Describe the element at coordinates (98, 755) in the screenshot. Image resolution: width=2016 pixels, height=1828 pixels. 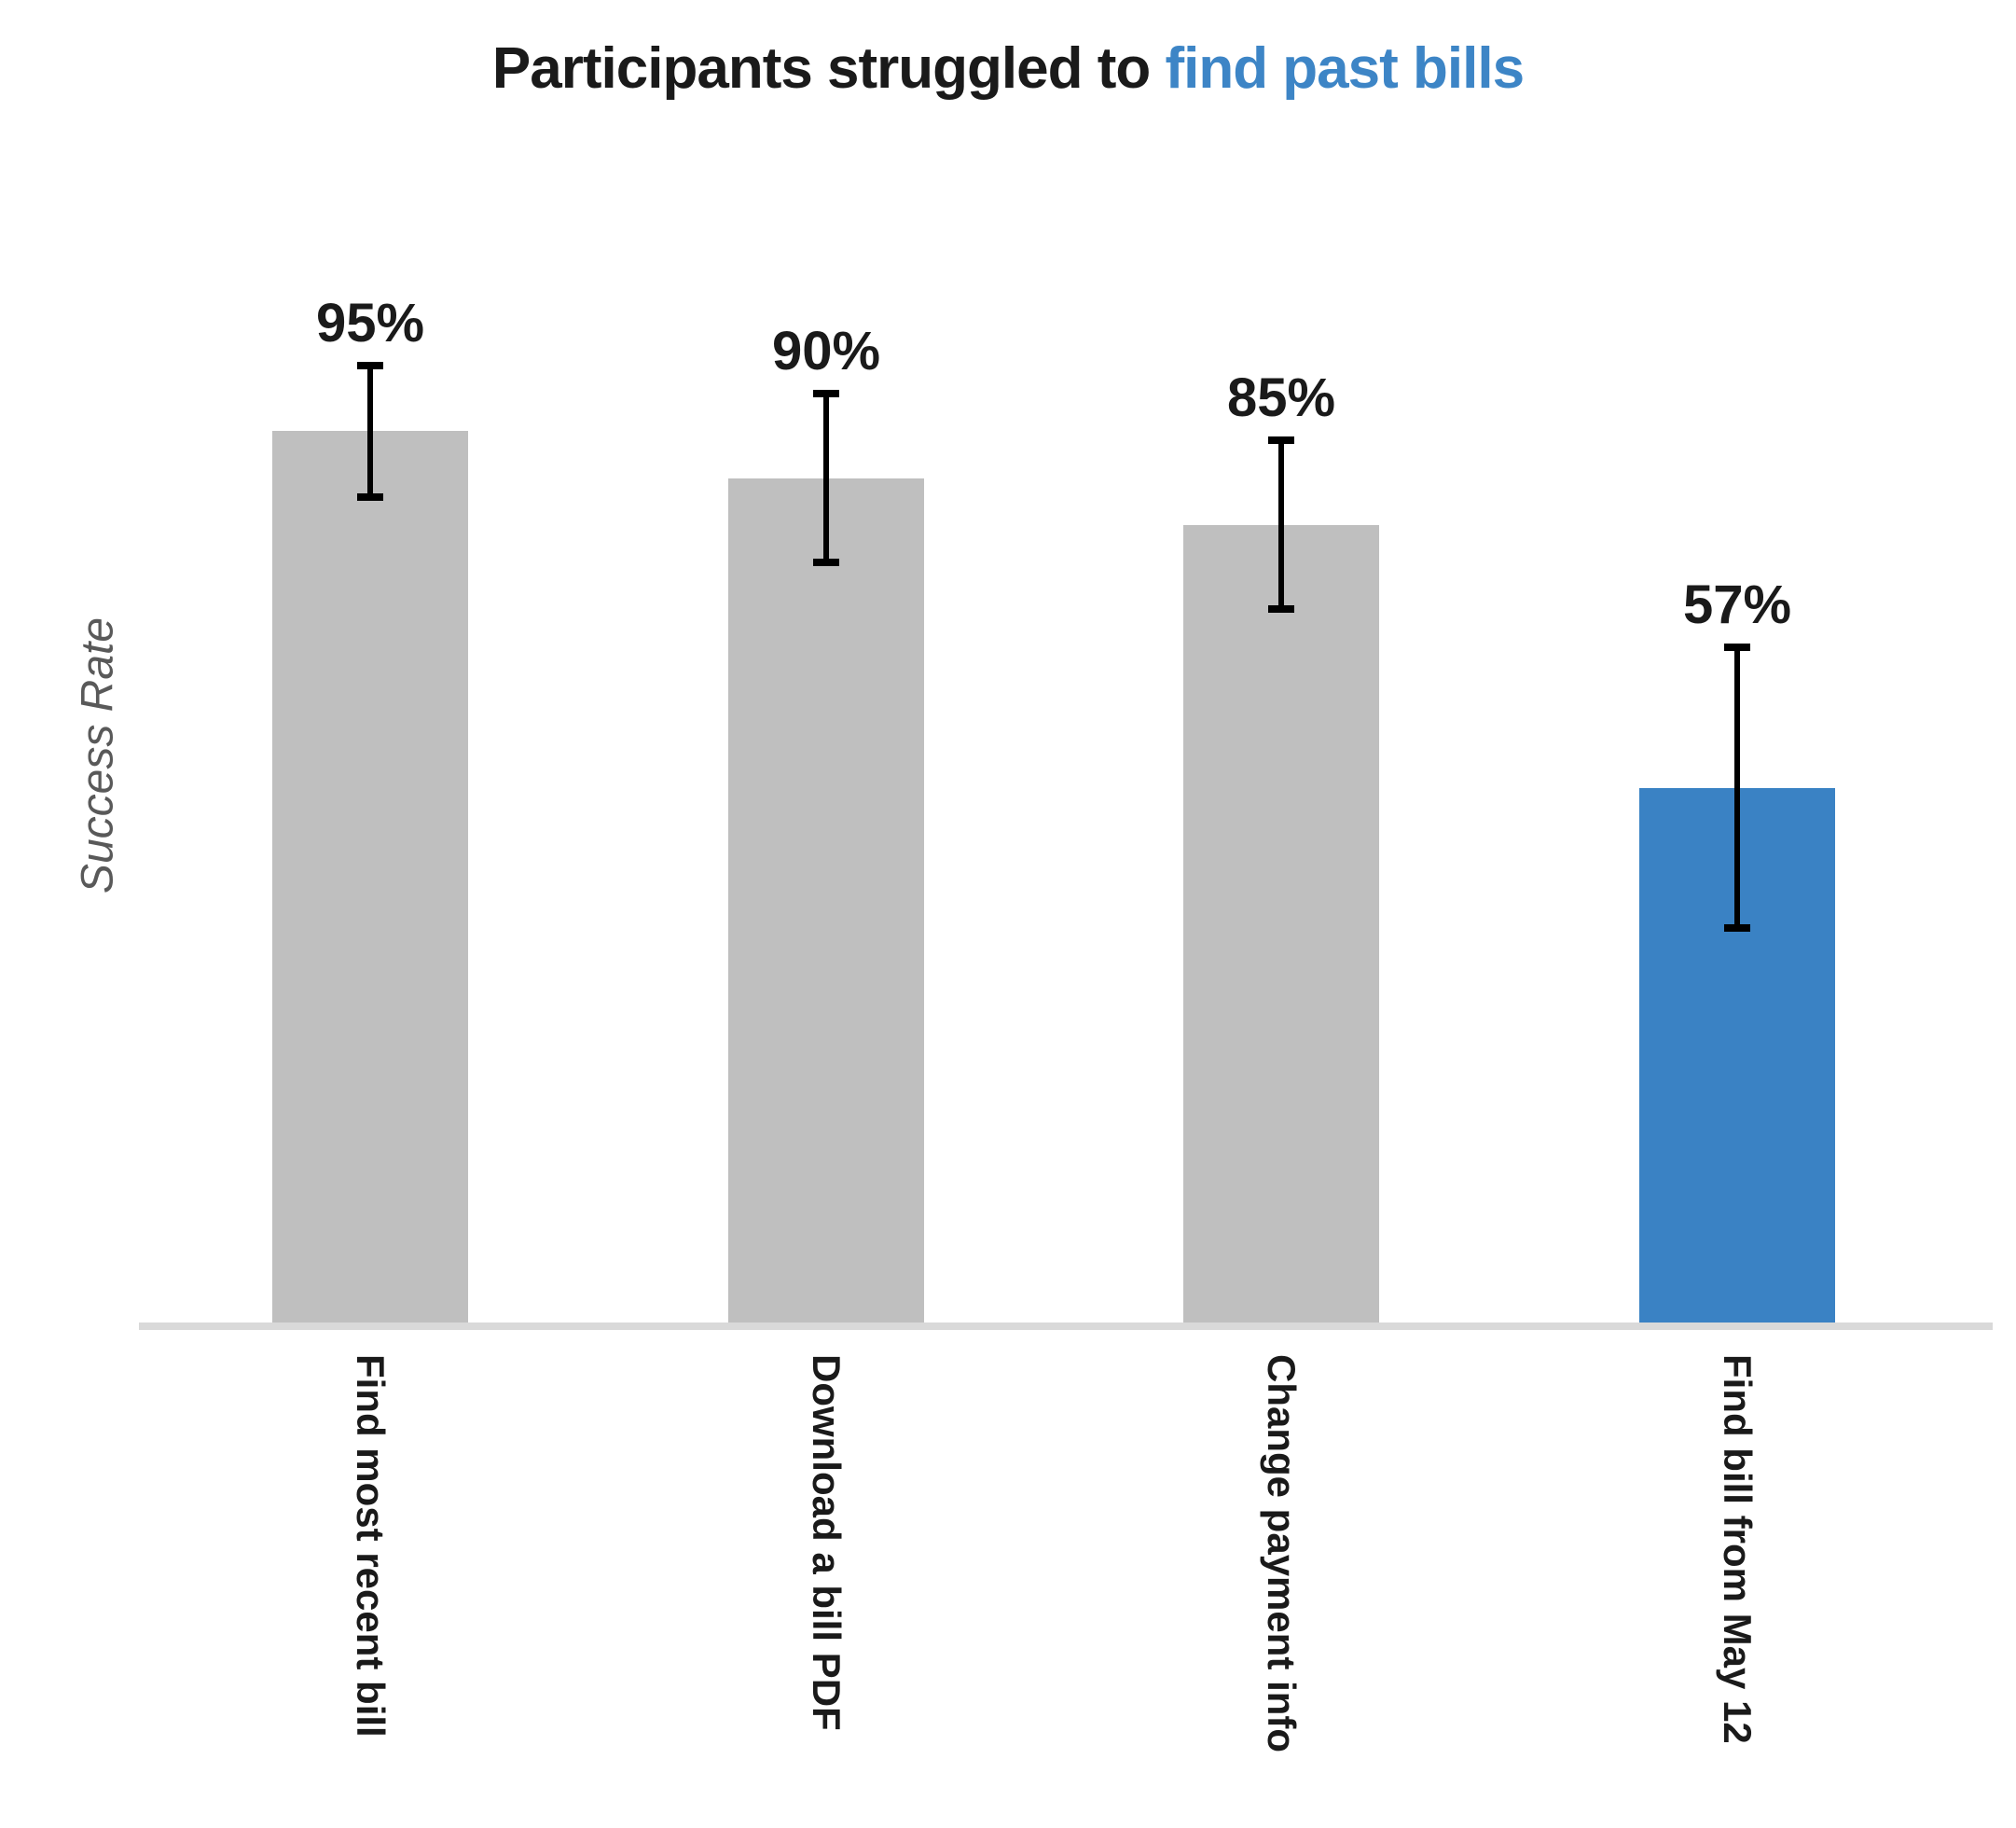
I see `y-axis-label: Success Rate` at that location.